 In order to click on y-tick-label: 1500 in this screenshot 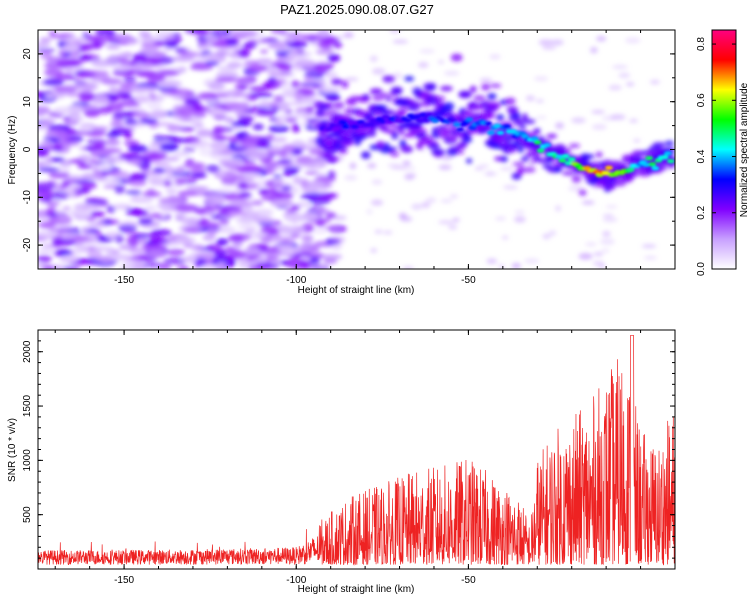, I will do `click(27, 405)`.